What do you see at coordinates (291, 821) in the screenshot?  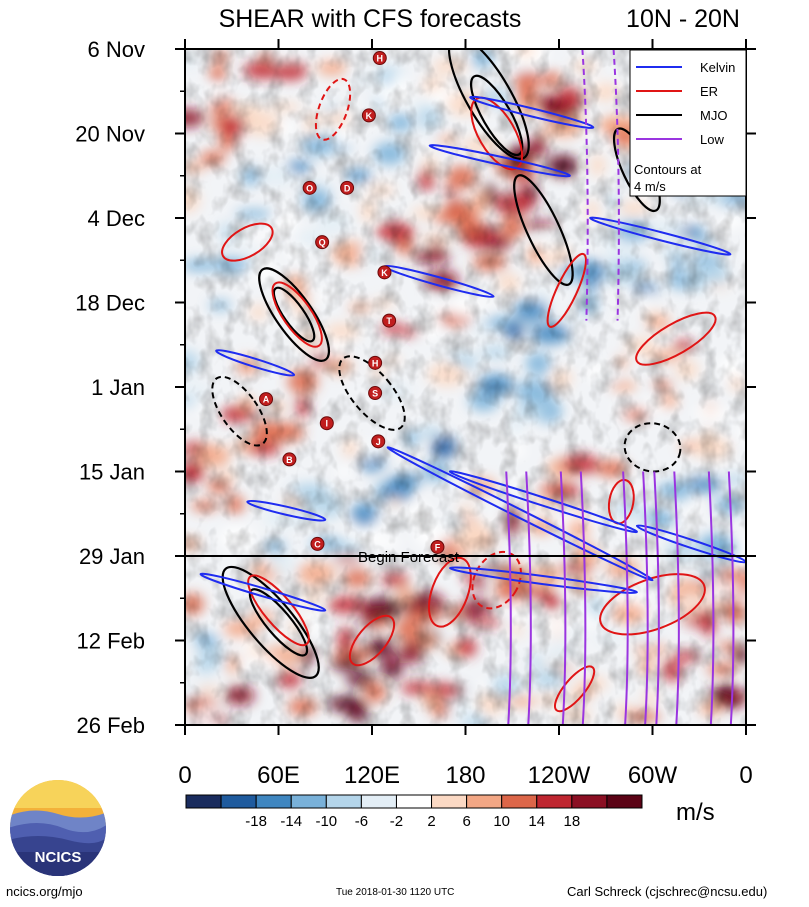 I see `colorbar-tick-label: -14` at bounding box center [291, 821].